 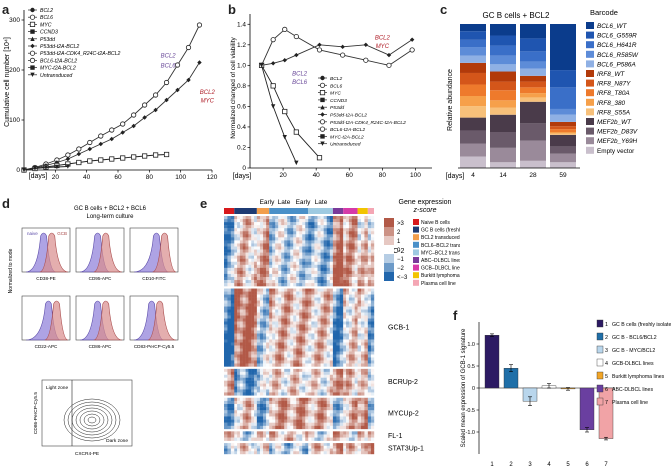 I want to click on b-legend-item: MYC, so click(x=335, y=94).